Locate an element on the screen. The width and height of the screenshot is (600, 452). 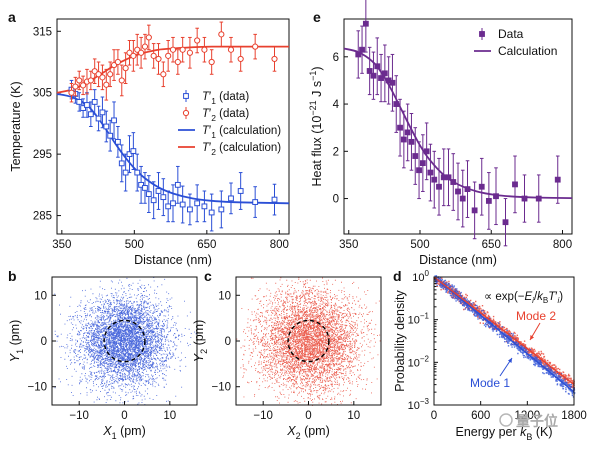
panel-c: −10 0 10 −10 0 10 X2 (pm) Y2 (pm) is located at coordinates (287, 358).